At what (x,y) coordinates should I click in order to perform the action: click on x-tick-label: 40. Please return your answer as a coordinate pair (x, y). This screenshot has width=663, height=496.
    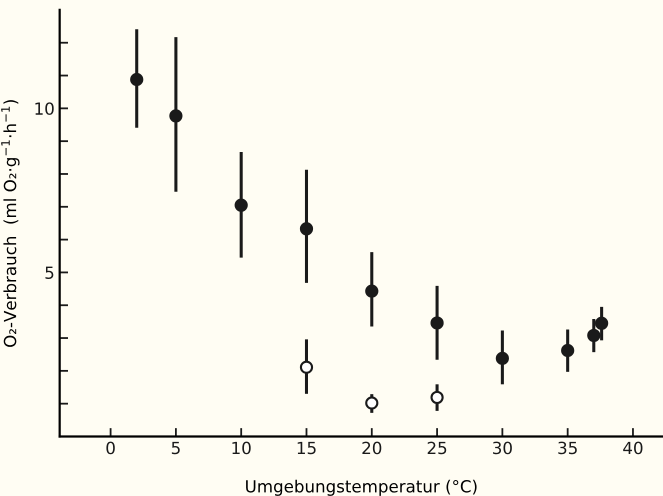
    Looking at the image, I should click on (632, 448).